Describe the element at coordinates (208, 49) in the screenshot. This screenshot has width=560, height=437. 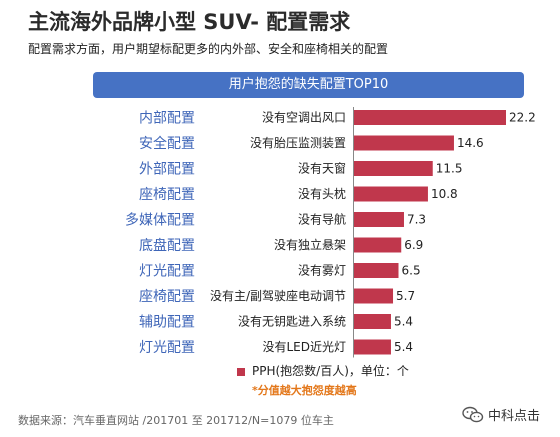
I see `page-subtitle: 配置需求方面，用户期望标配更多的内外部、安全和座椅相关的配置` at that location.